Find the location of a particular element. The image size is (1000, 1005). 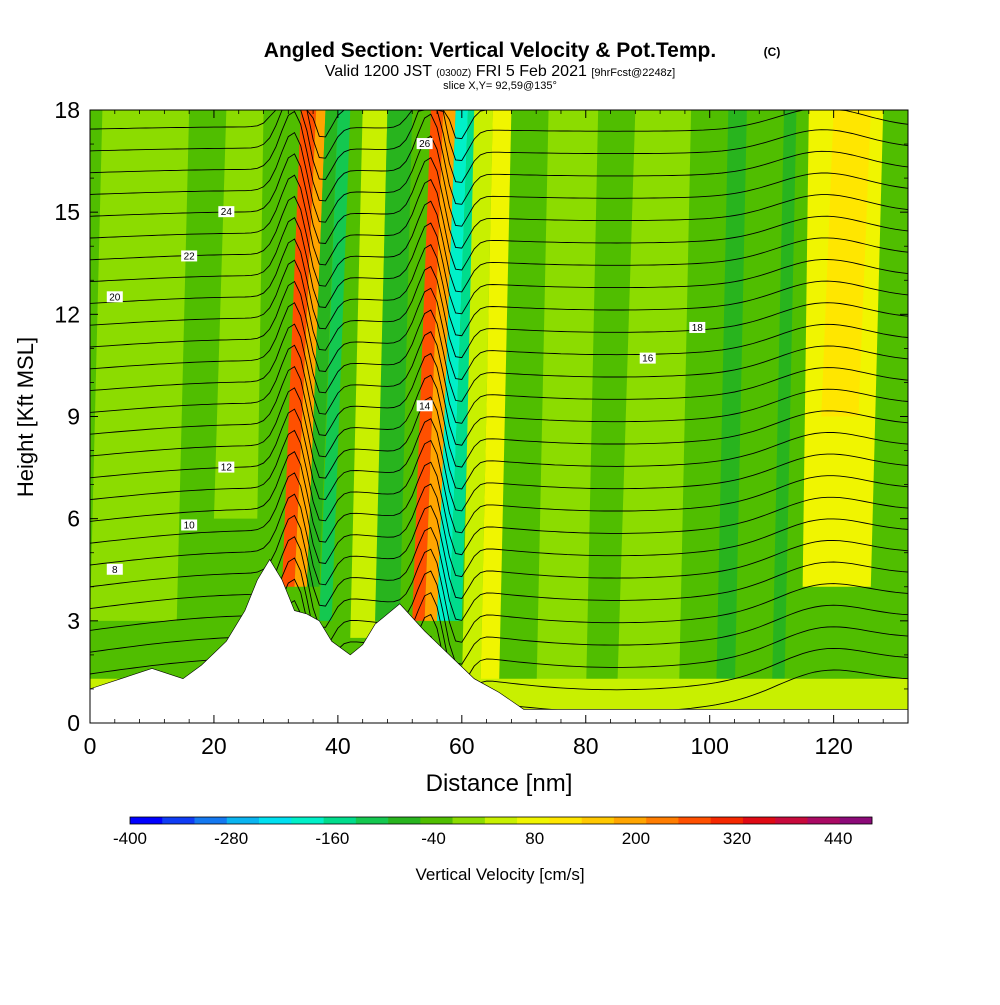

colorbar-tick-label: 440 is located at coordinates (838, 838).